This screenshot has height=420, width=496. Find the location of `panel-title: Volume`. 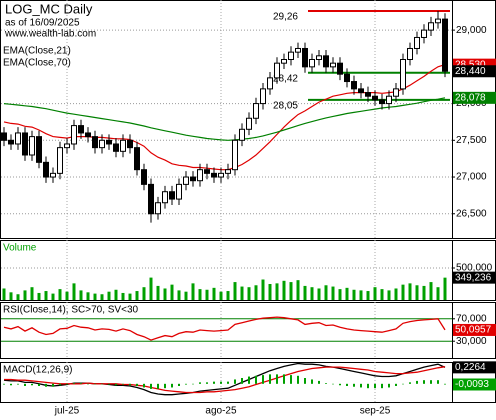

panel-title: Volume is located at coordinates (20, 248).